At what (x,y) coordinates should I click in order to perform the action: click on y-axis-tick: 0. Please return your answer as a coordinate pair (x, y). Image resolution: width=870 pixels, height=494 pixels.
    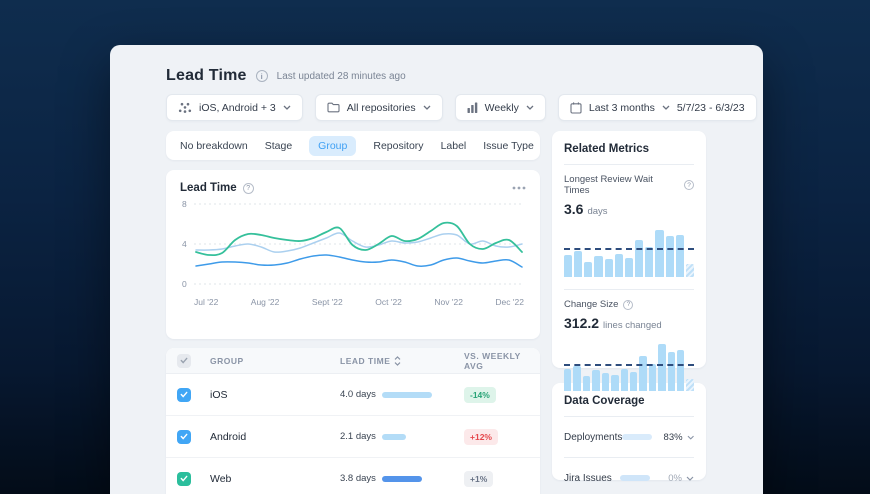
    Looking at the image, I should click on (184, 284).